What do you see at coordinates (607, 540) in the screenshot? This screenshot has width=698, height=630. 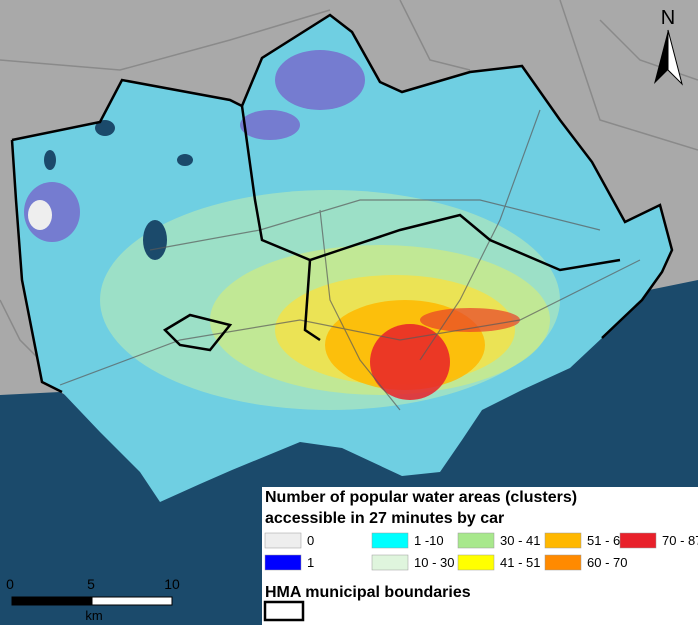 I see `legend-label: 51 - 60` at bounding box center [607, 540].